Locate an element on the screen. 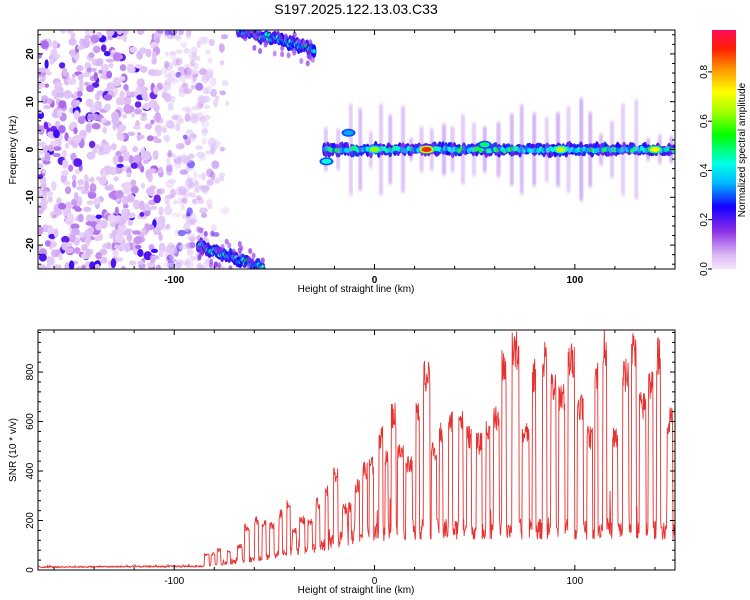 The width and height of the screenshot is (750, 600). spectrogram-x-axis-label: Height of straight line (km) is located at coordinates (356, 289).